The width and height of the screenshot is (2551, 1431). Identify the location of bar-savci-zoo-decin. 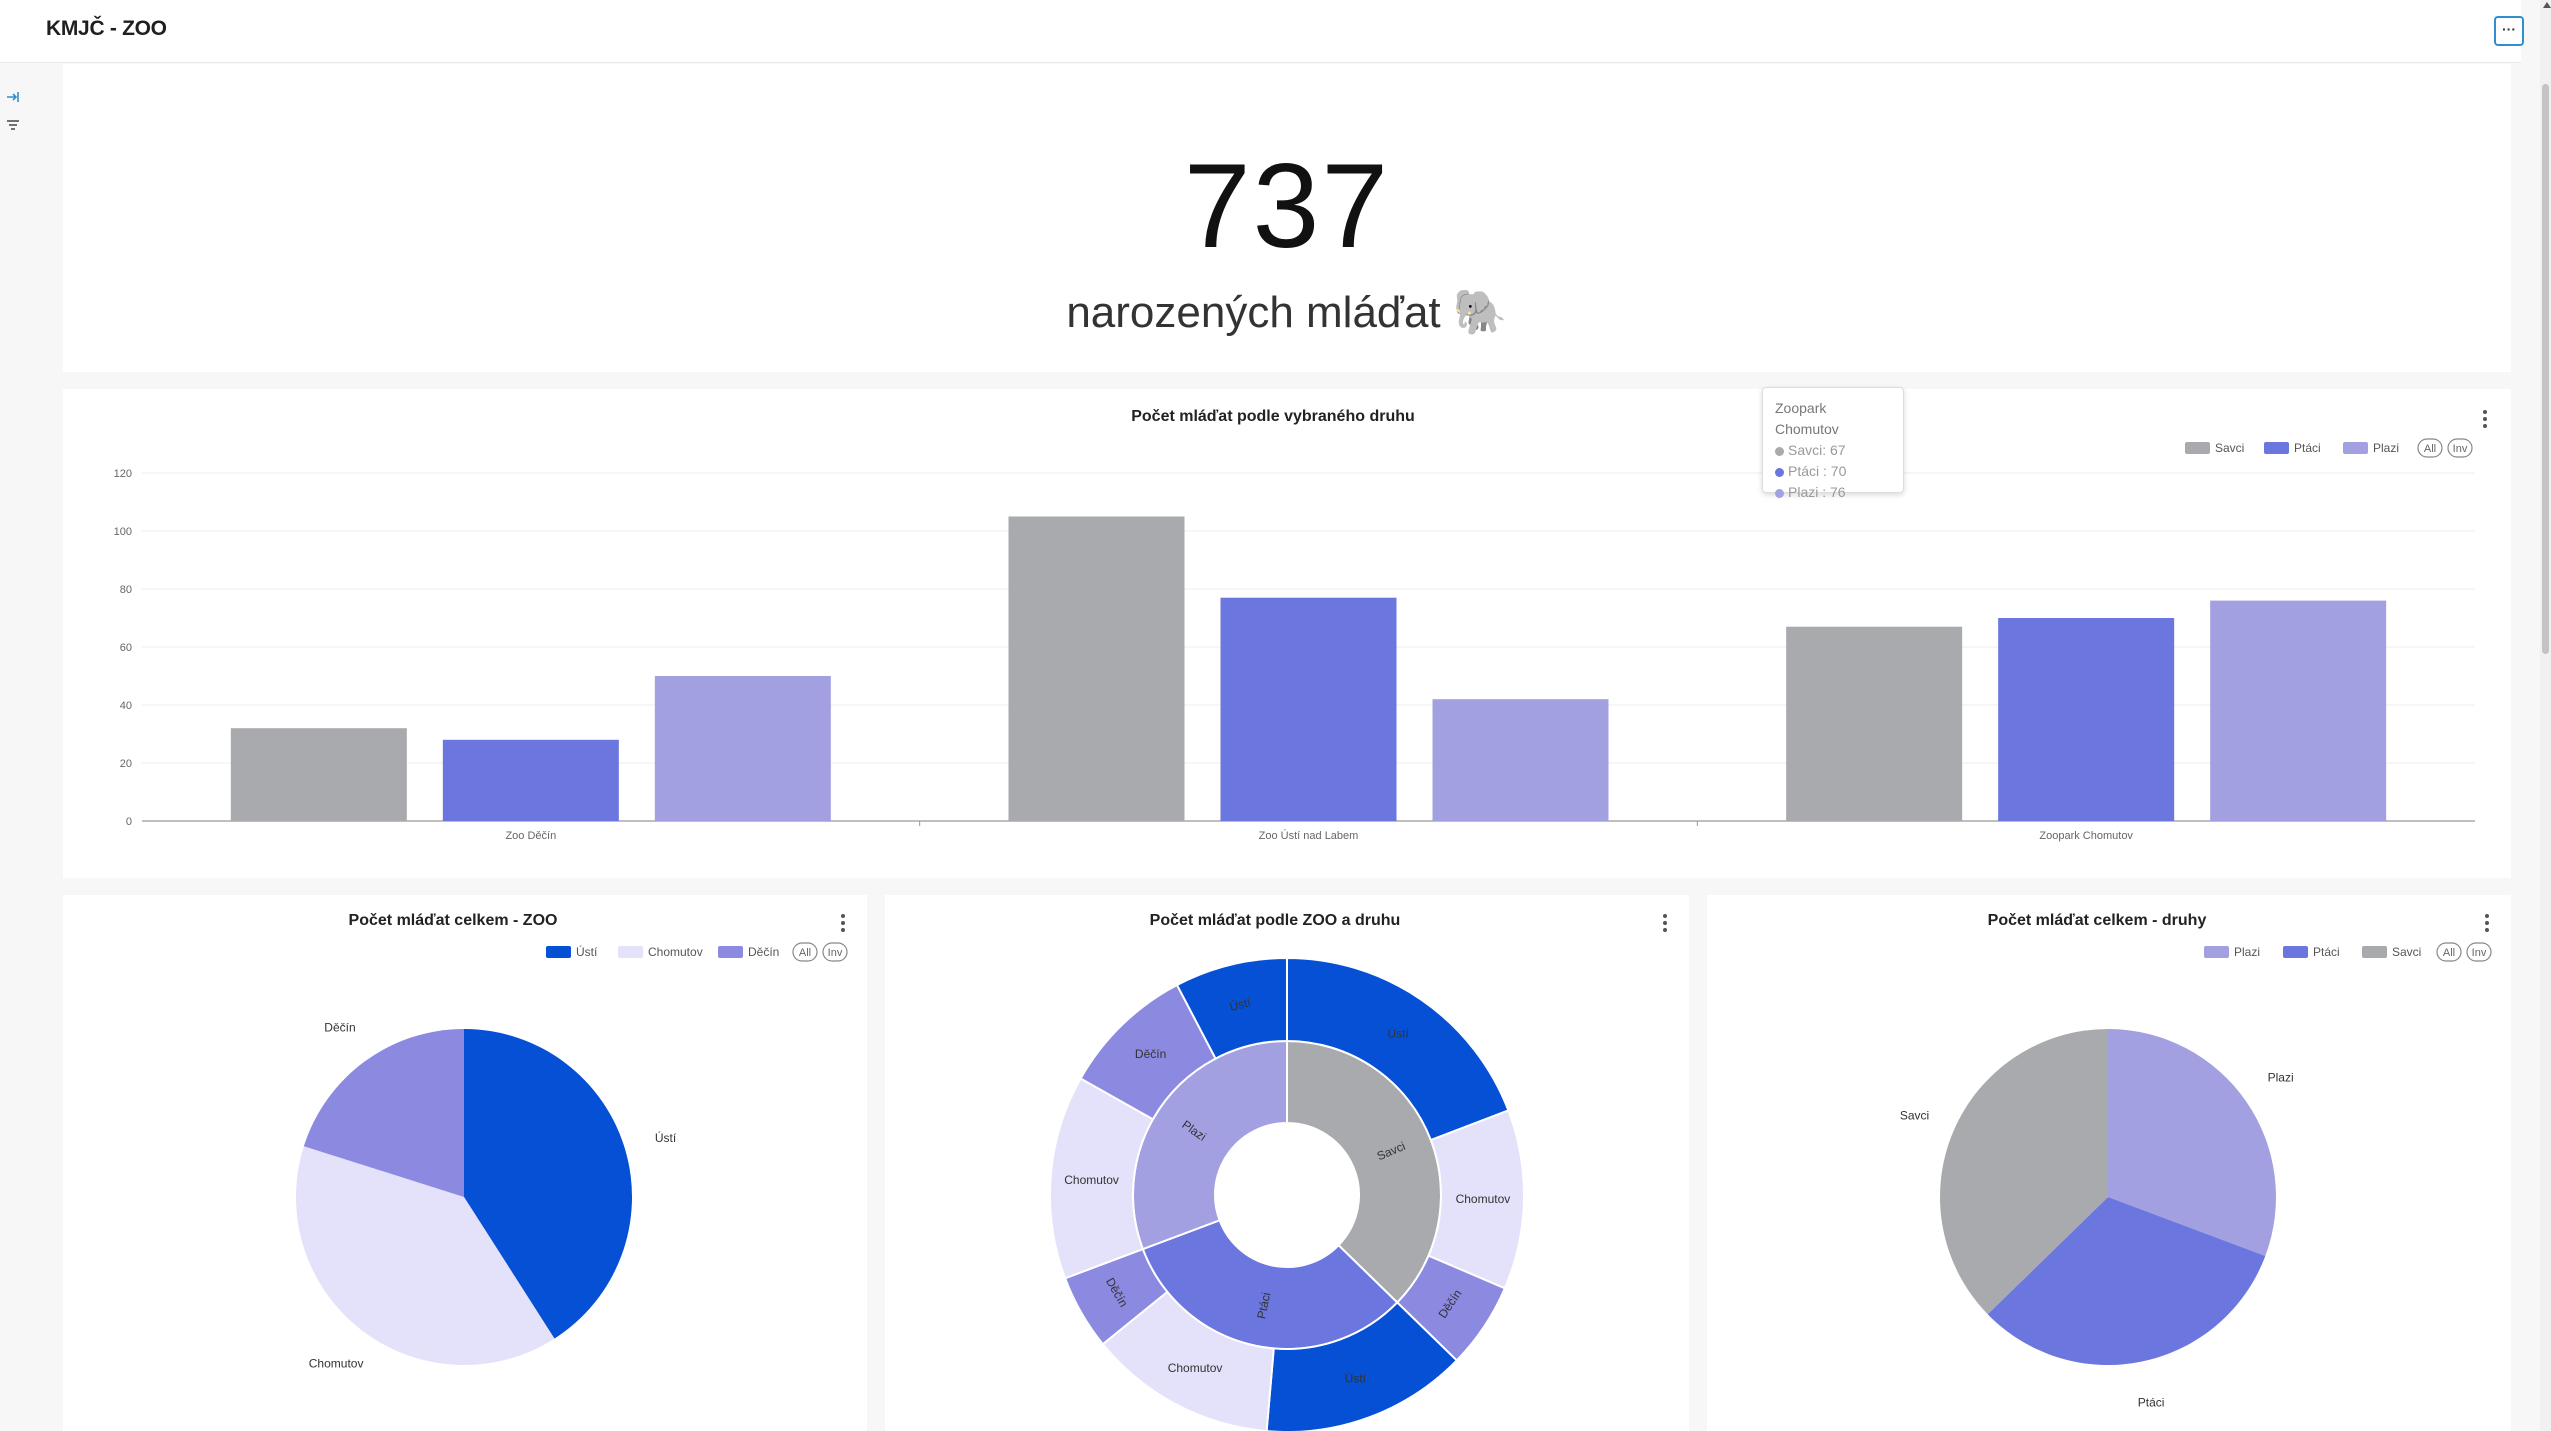
(318, 774).